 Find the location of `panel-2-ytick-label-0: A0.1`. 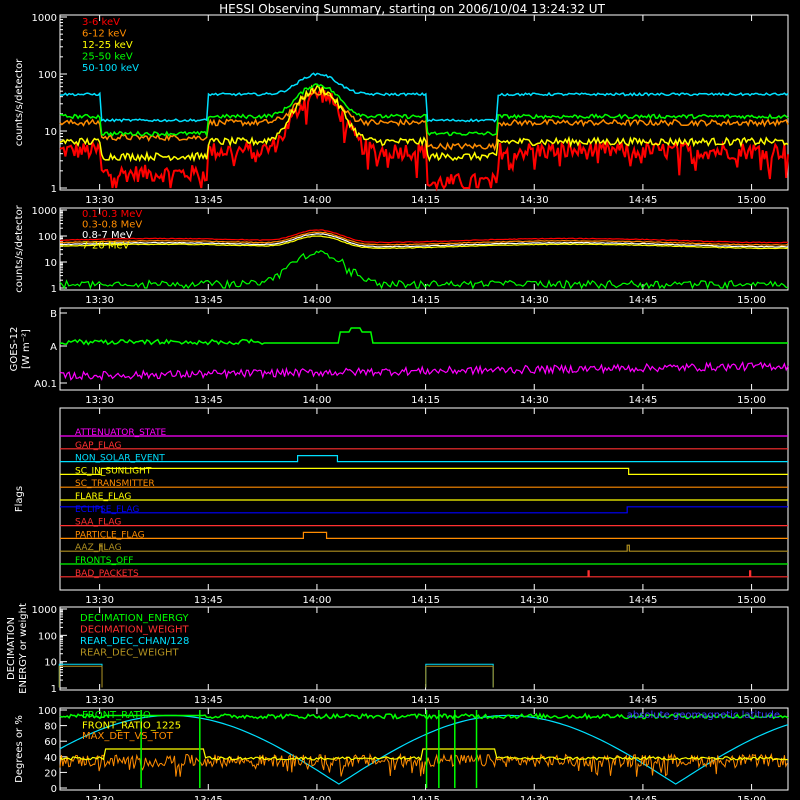

panel-2-ytick-label-0: A0.1 is located at coordinates (45, 384).